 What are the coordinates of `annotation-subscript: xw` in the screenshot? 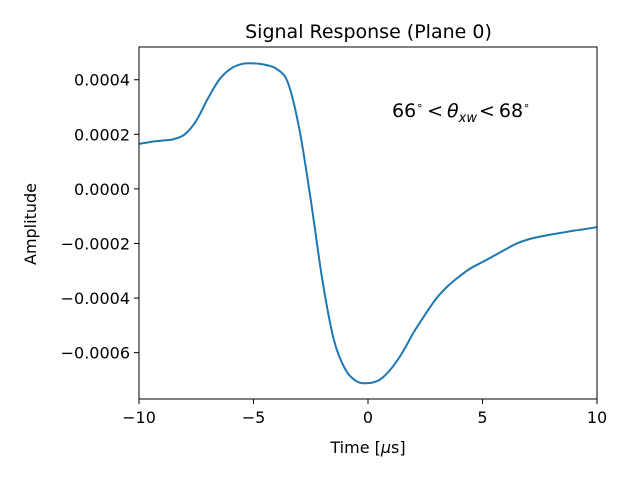 It's located at (468, 118).